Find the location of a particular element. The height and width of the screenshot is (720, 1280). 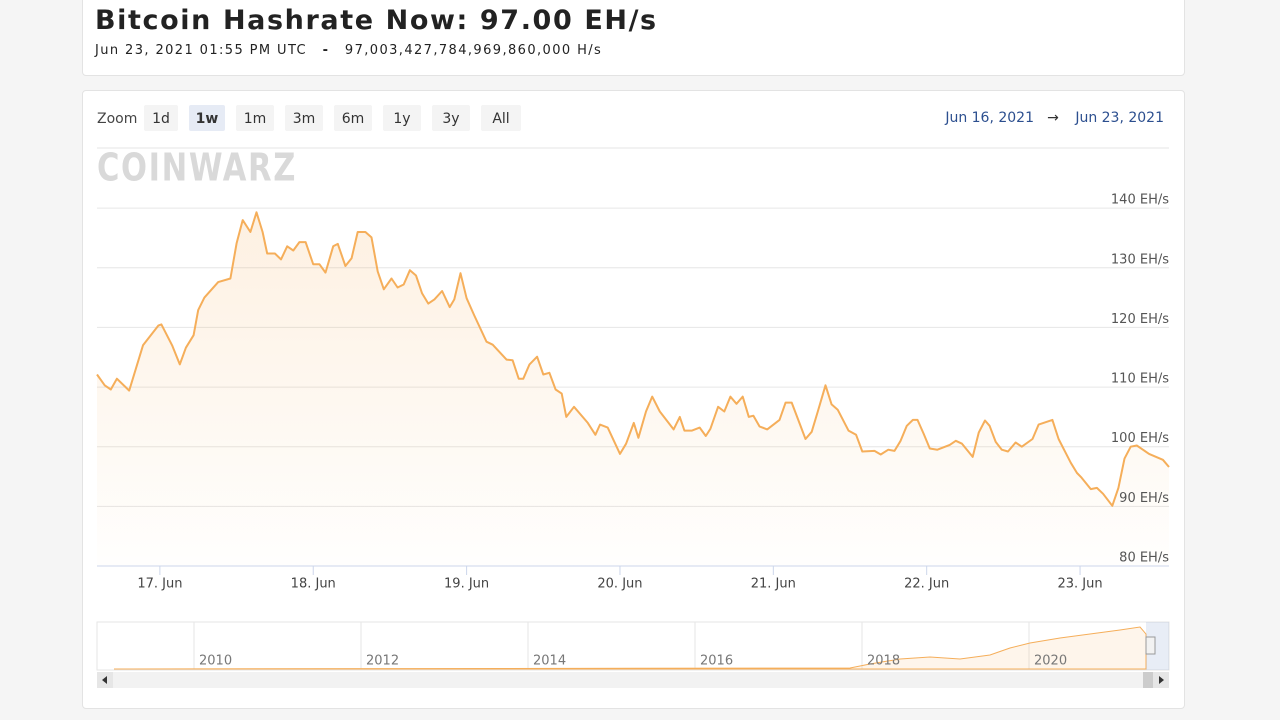

zoom-button-label: 3m is located at coordinates (304, 119).